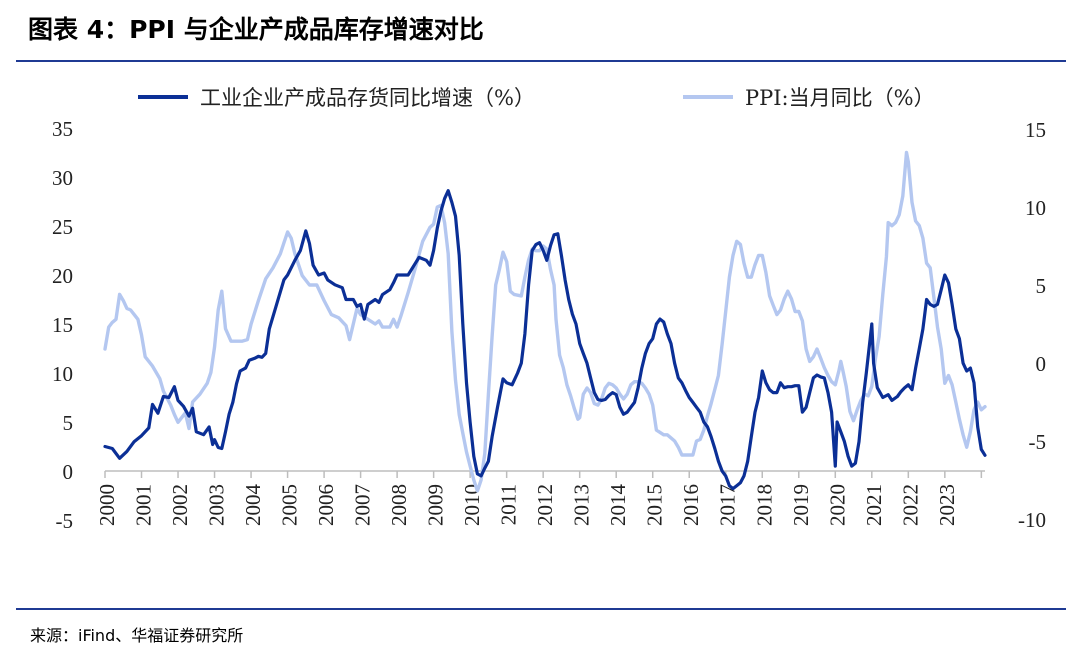 This screenshot has height=651, width=1080. I want to click on x-tick-label: 2007, so click(363, 505).